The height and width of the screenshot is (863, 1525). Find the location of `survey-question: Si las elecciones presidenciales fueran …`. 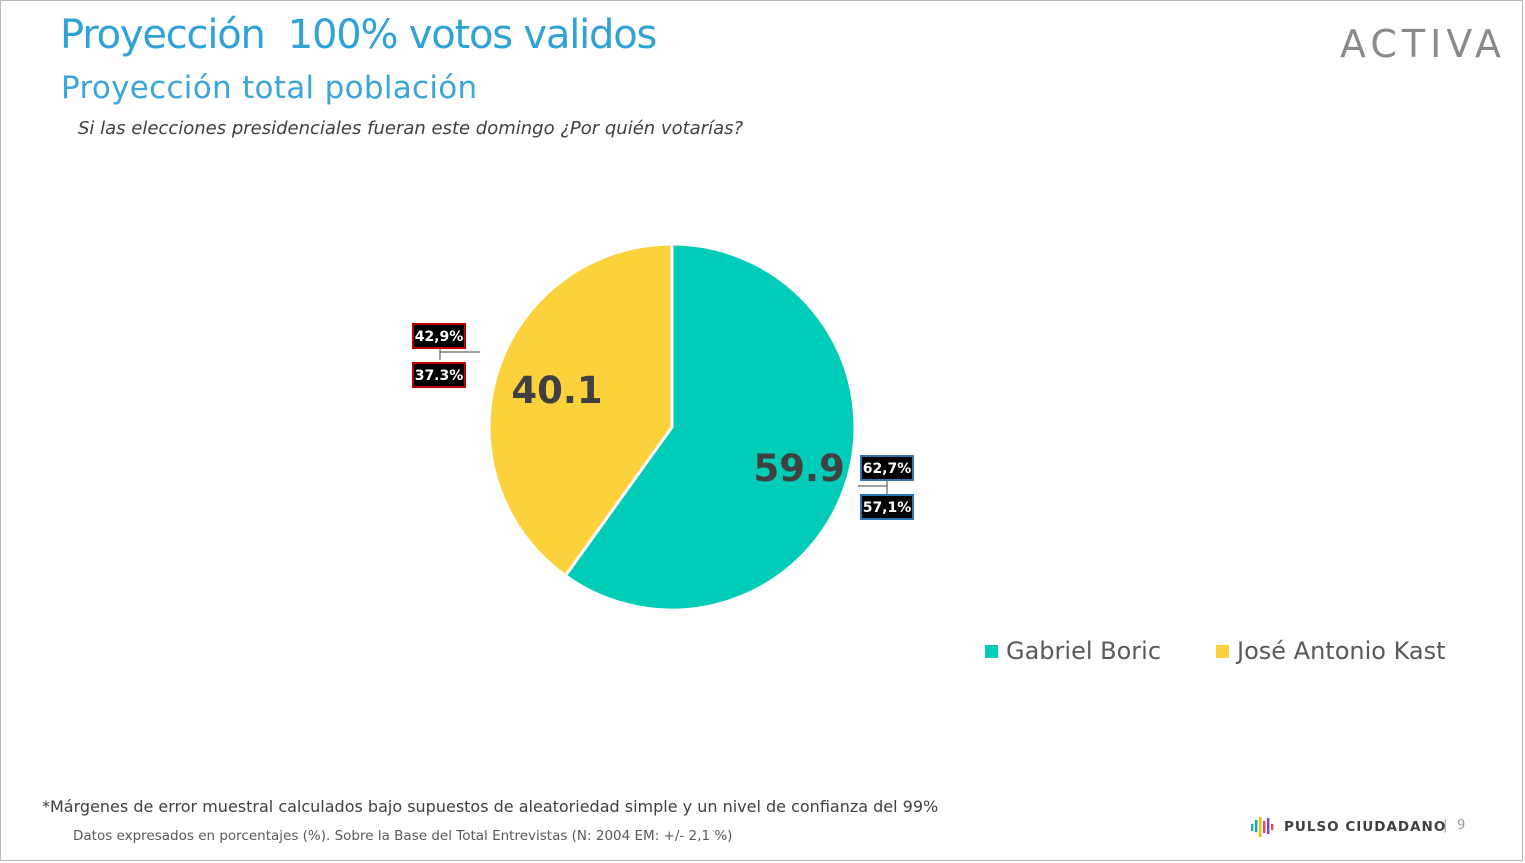

survey-question: Si las elecciones presidenciales fueran … is located at coordinates (411, 128).